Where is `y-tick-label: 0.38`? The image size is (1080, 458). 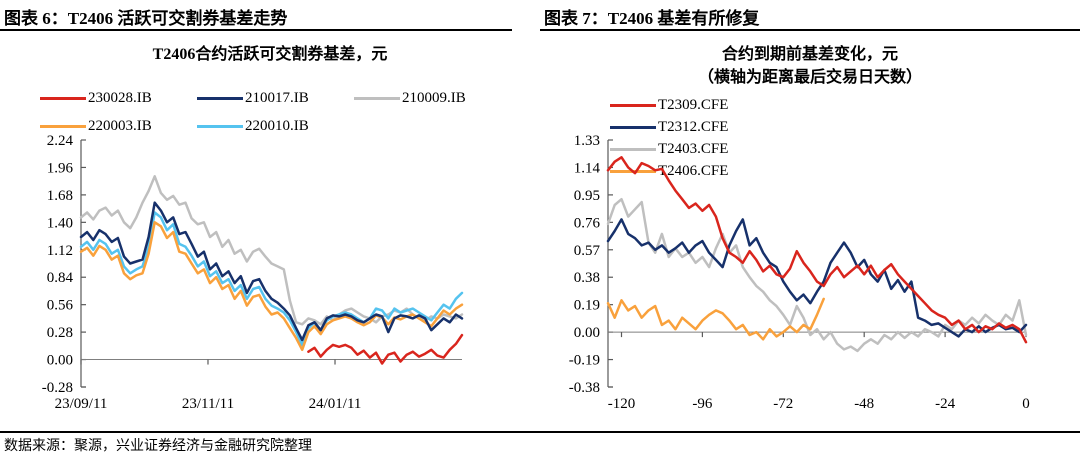 y-tick-label: 0.38 is located at coordinates (587, 278).